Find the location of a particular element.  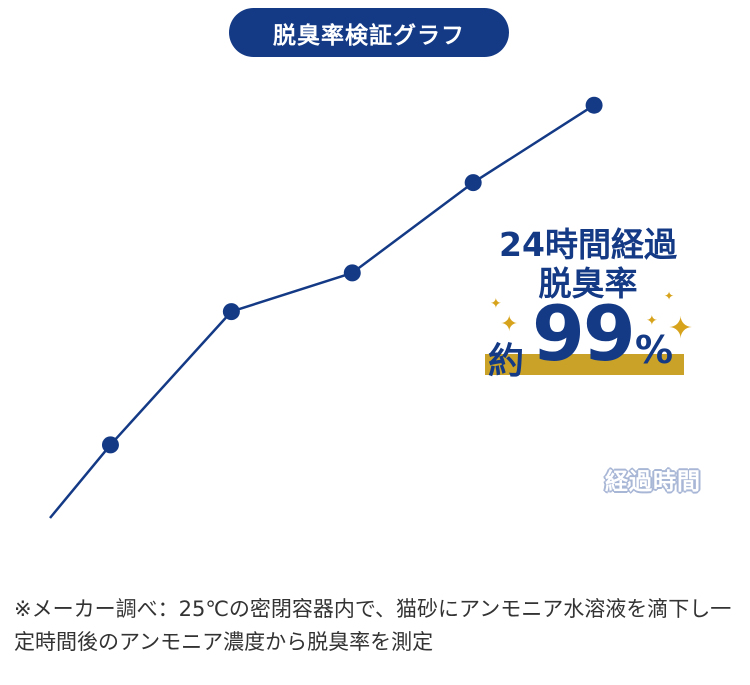

x-axis-label: 経過時間 is located at coordinates (653, 482).